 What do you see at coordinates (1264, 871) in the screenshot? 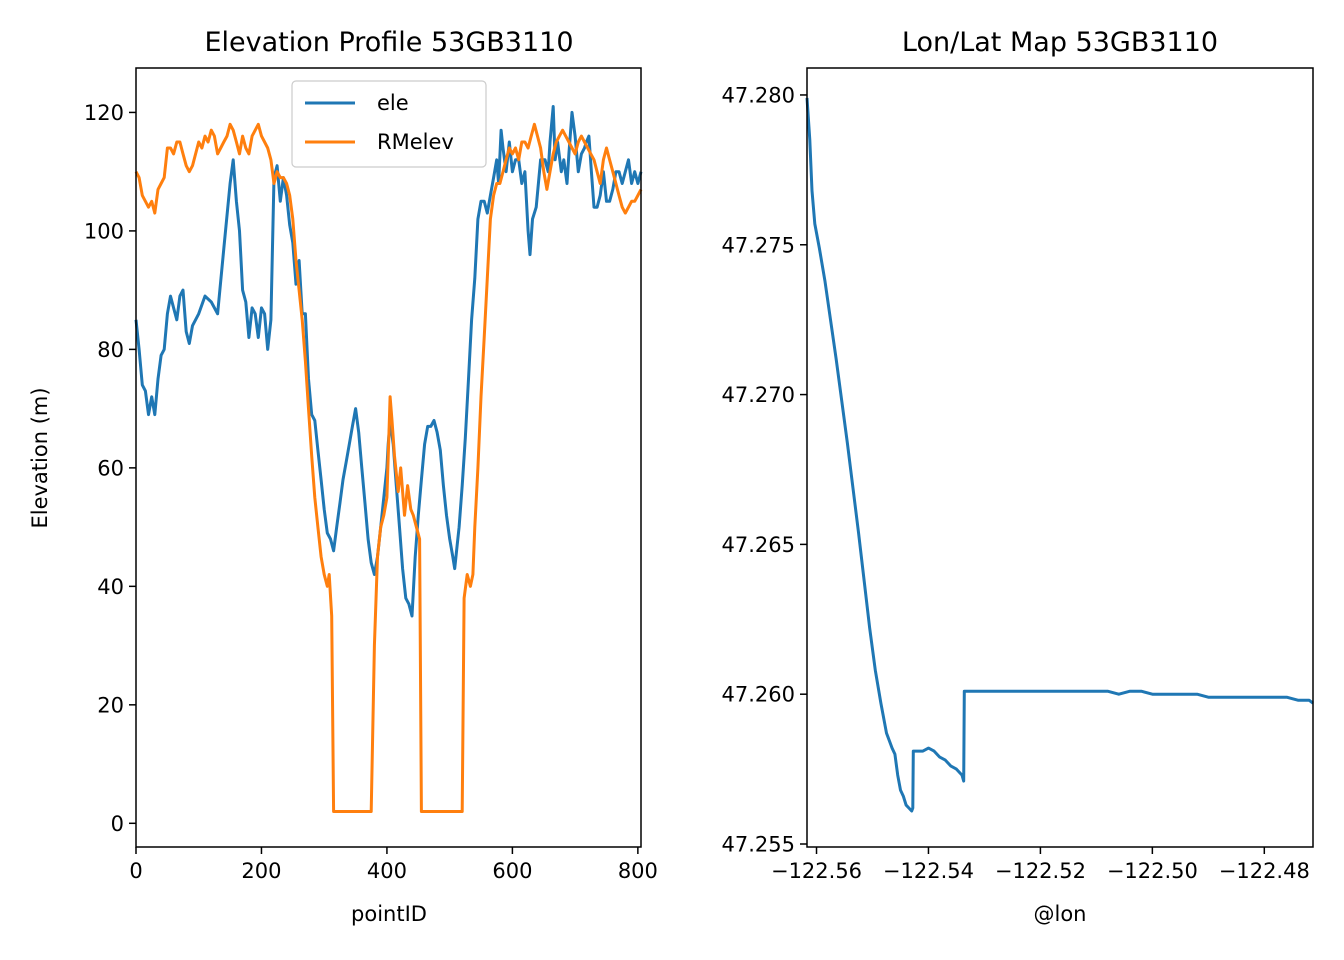
I see `x-tick-label: −122.48` at bounding box center [1264, 871].